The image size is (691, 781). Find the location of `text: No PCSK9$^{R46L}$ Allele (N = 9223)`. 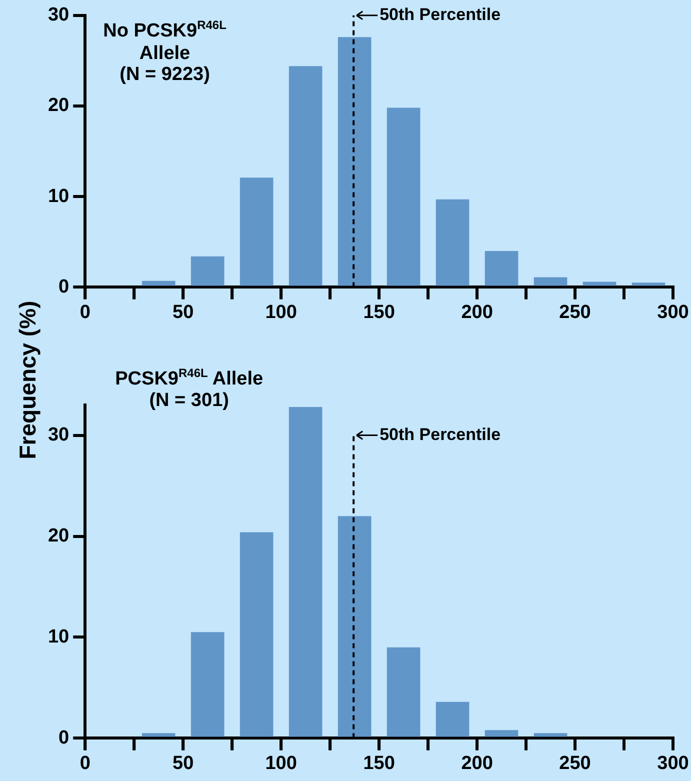

text: No PCSK9$^{R46L}$ Allele (N = 9223) is located at coordinates (164, 52).